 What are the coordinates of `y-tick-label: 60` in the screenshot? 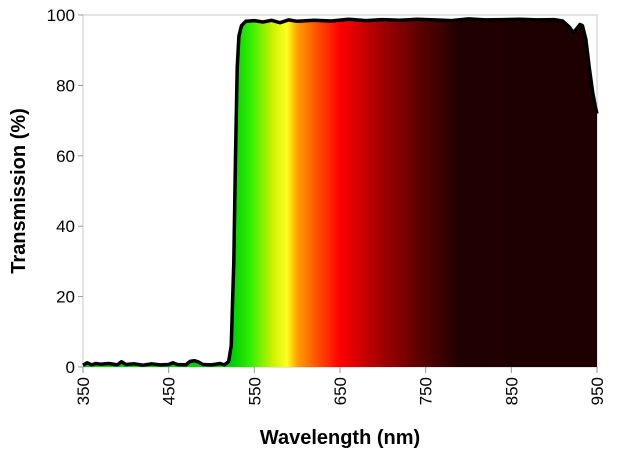 It's located at (65, 156).